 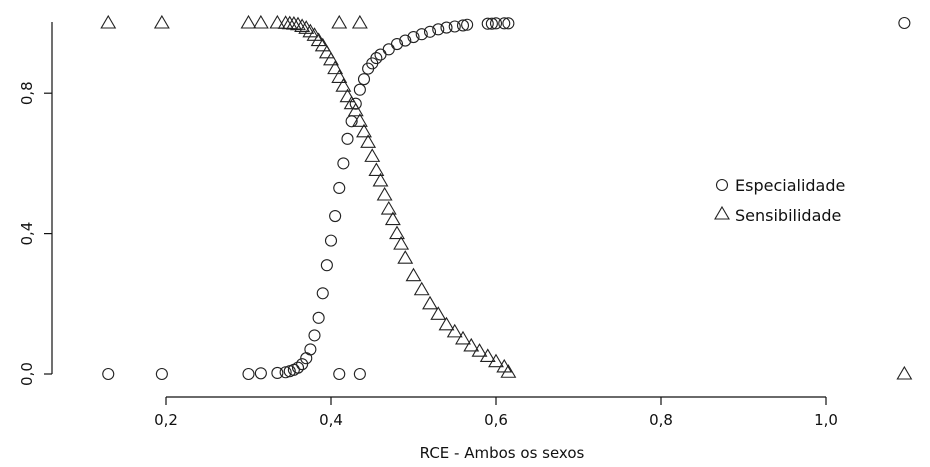 What do you see at coordinates (788, 215) in the screenshot?
I see `legend-label-sensibilidade: Sensibilidade` at bounding box center [788, 215].